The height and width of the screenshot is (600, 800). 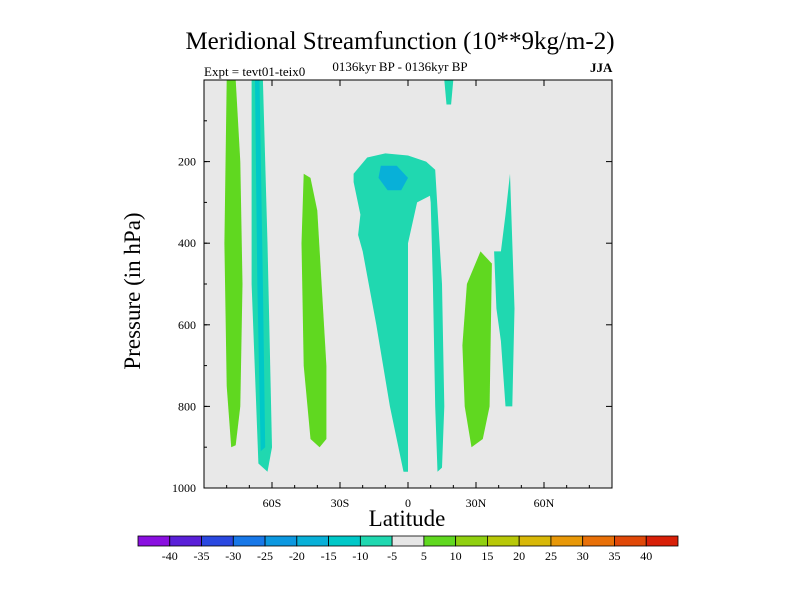 What do you see at coordinates (202, 556) in the screenshot?
I see `colorbar-label: -35` at bounding box center [202, 556].